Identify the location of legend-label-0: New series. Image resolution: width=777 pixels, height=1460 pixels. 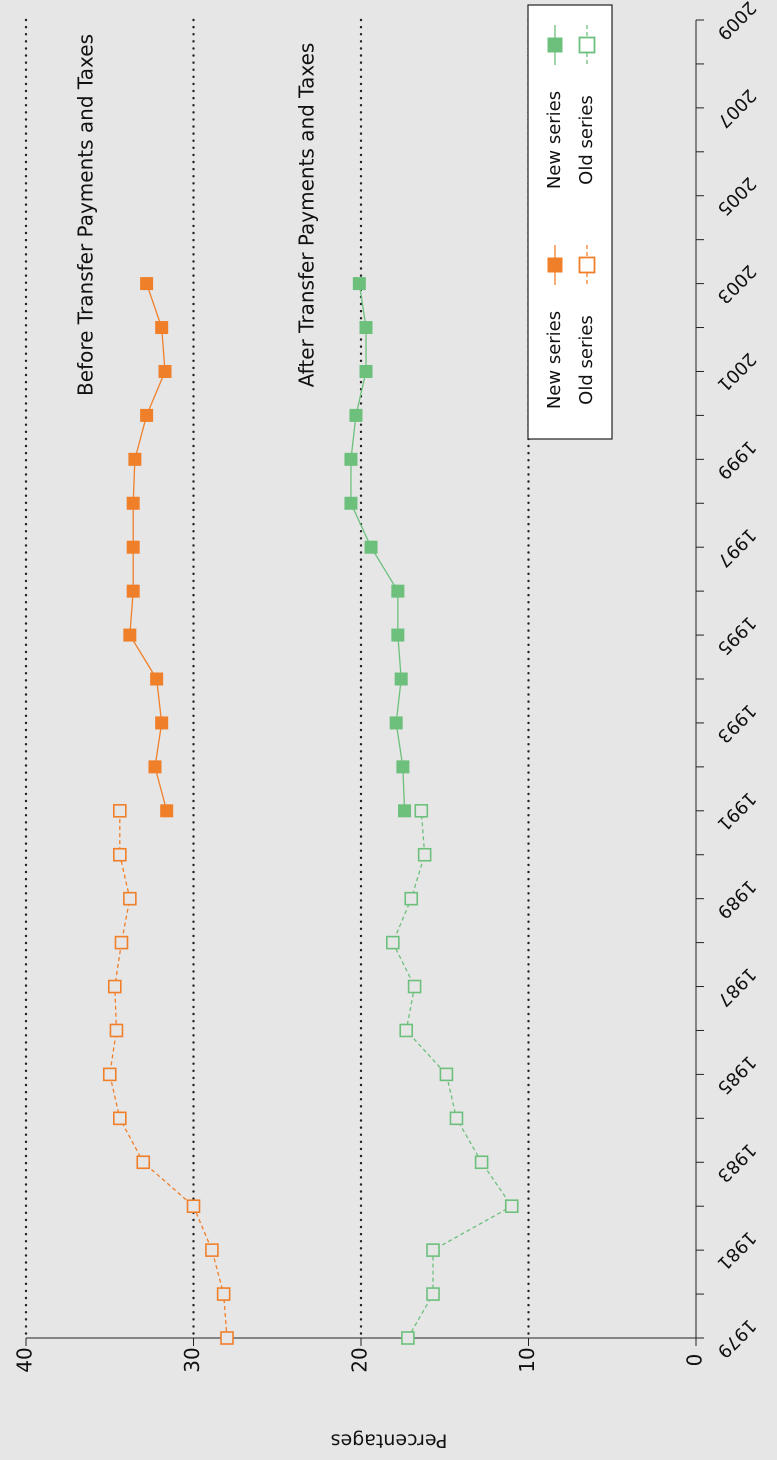
(554, 360).